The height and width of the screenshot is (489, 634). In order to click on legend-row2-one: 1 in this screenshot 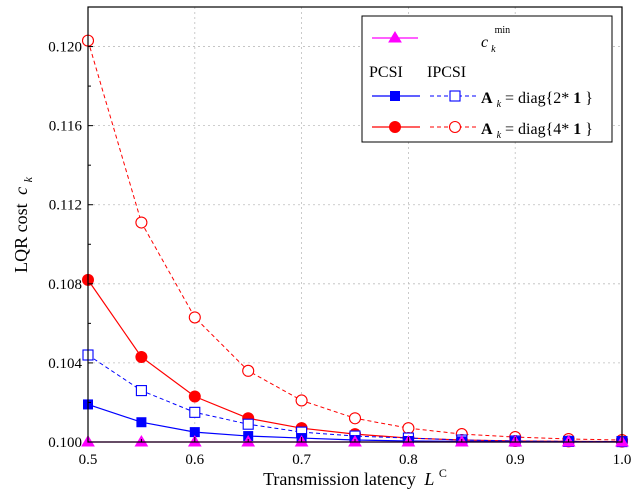, I will do `click(577, 129)`.